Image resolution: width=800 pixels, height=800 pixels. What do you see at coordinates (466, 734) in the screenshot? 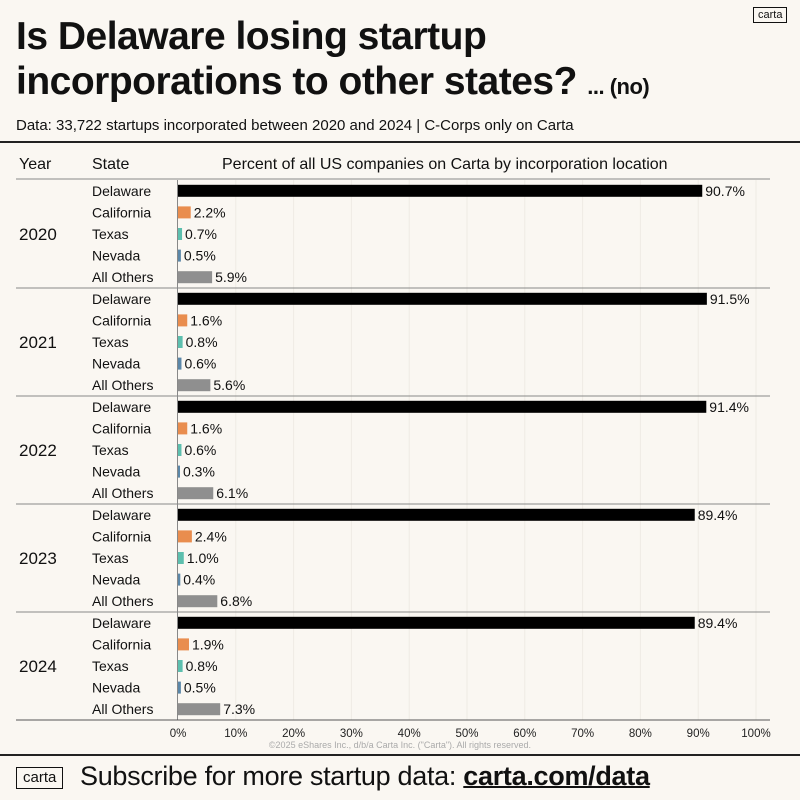
I see `x-tick-label: 50%` at bounding box center [466, 734].